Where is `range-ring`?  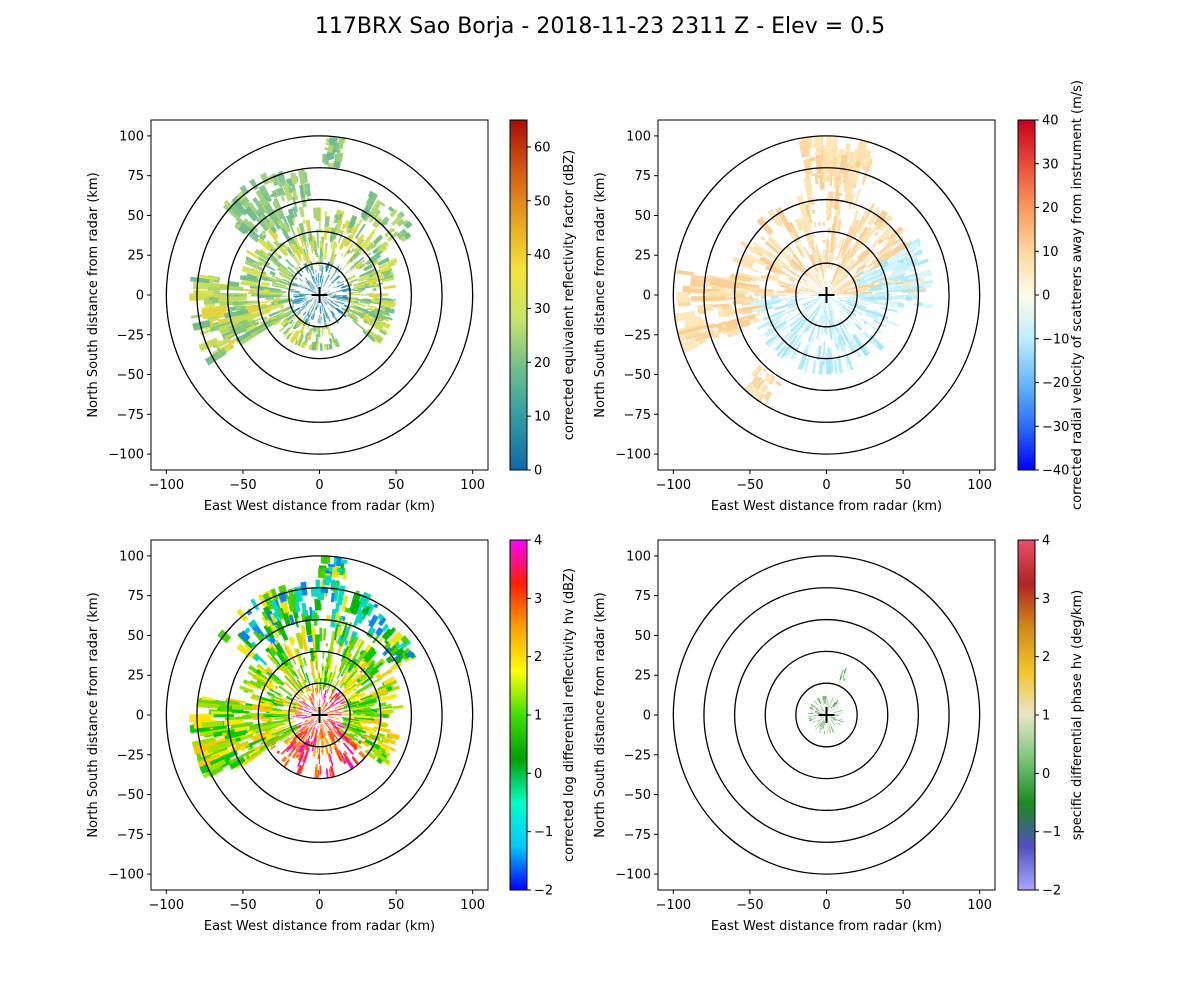 range-ring is located at coordinates (319, 295).